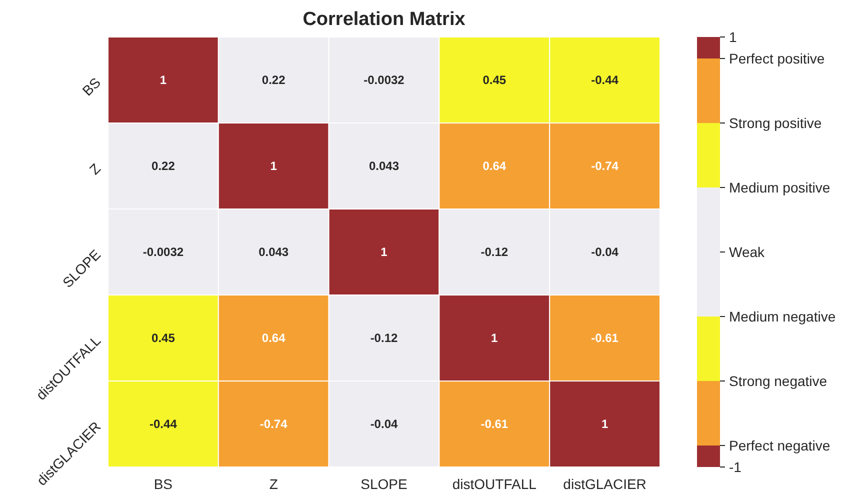 The image size is (862, 499). I want to click on color-bar-label: Strong positive, so click(775, 122).